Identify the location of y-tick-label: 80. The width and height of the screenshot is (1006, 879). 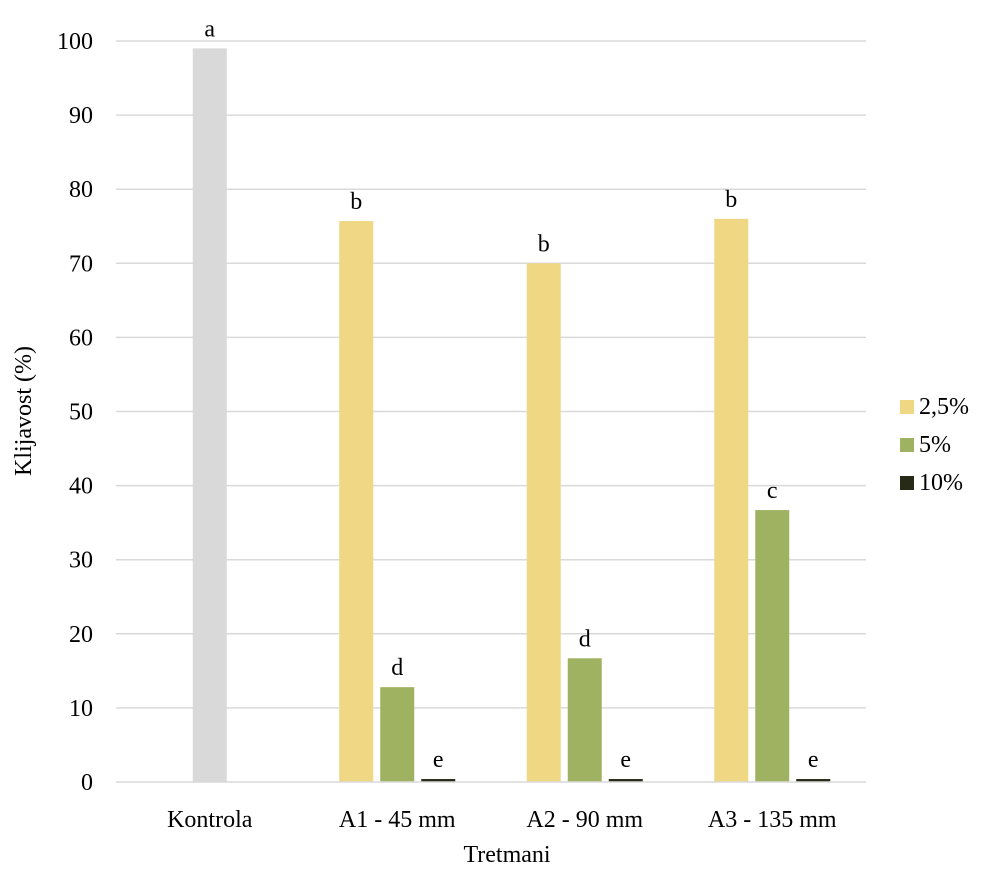
(81, 190).